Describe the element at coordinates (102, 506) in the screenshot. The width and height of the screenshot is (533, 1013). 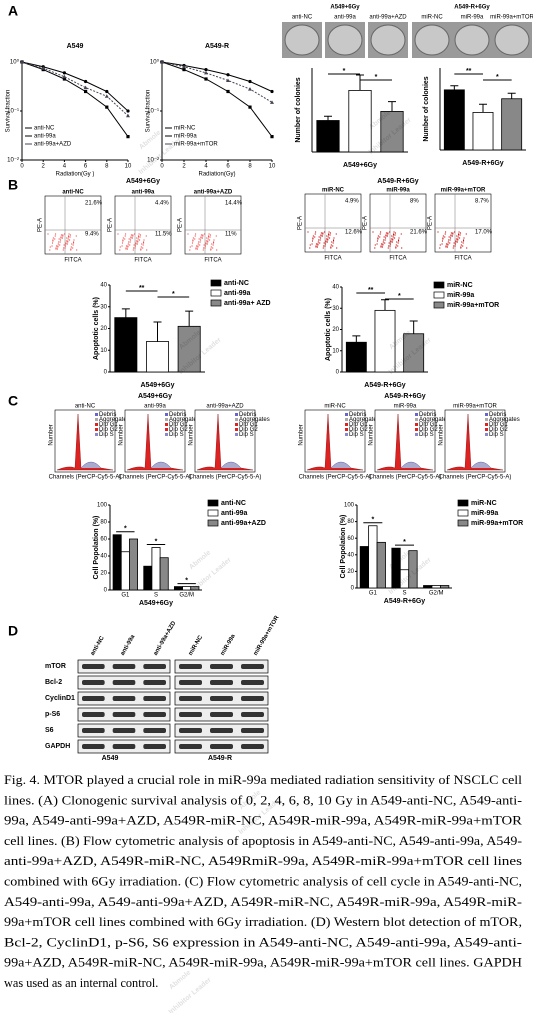
I see `y-tick-label: 100` at that location.